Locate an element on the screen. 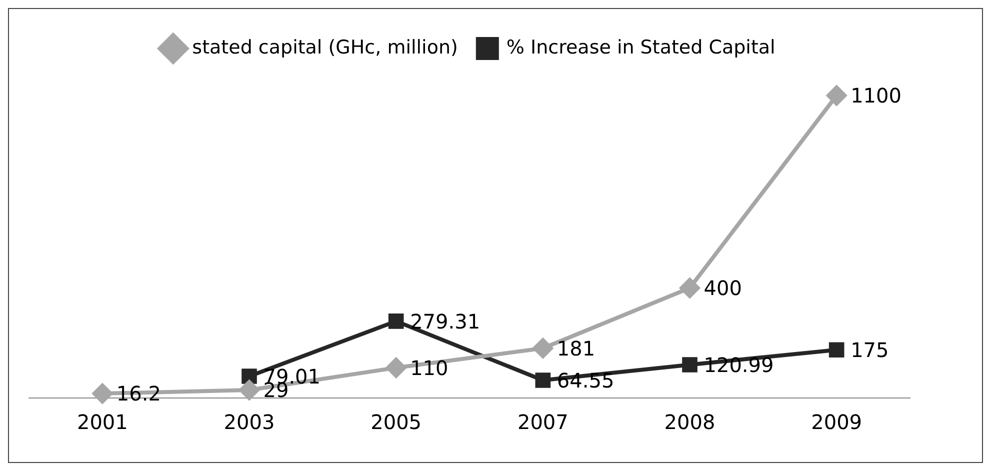 Image resolution: width=993 pixels, height=475 pixels. data-label: 16.2 is located at coordinates (138, 394).